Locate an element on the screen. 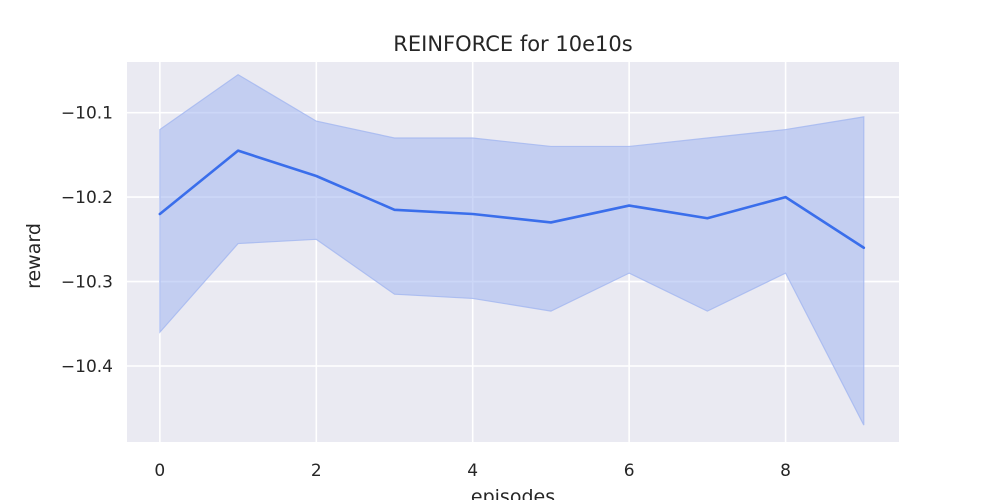  y-tick-label: −10.3 is located at coordinates (87, 283).